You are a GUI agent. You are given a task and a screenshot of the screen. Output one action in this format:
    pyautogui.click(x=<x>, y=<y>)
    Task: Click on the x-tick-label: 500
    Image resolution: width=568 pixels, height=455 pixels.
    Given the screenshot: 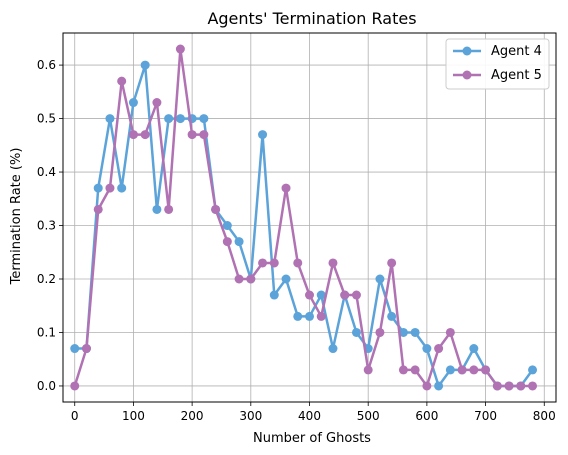 What is the action you would take?
    pyautogui.click(x=368, y=416)
    